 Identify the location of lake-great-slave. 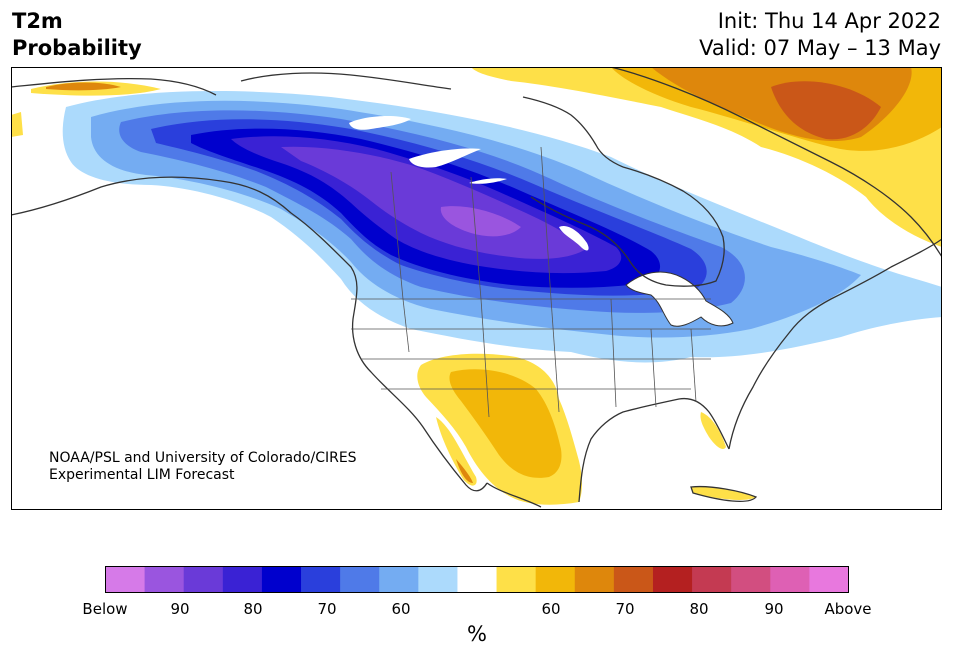
(445, 158).